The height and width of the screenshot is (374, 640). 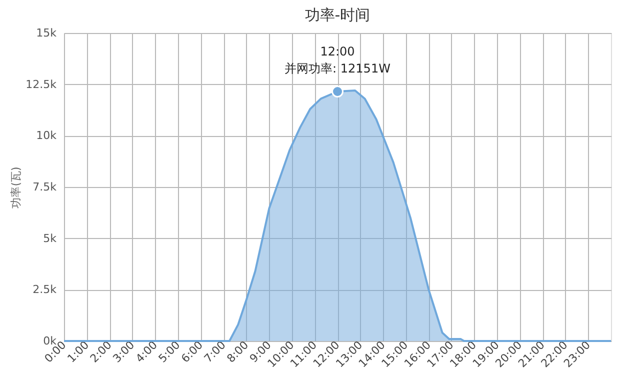 I want to click on y-tick-label: 15k, so click(x=47, y=33).